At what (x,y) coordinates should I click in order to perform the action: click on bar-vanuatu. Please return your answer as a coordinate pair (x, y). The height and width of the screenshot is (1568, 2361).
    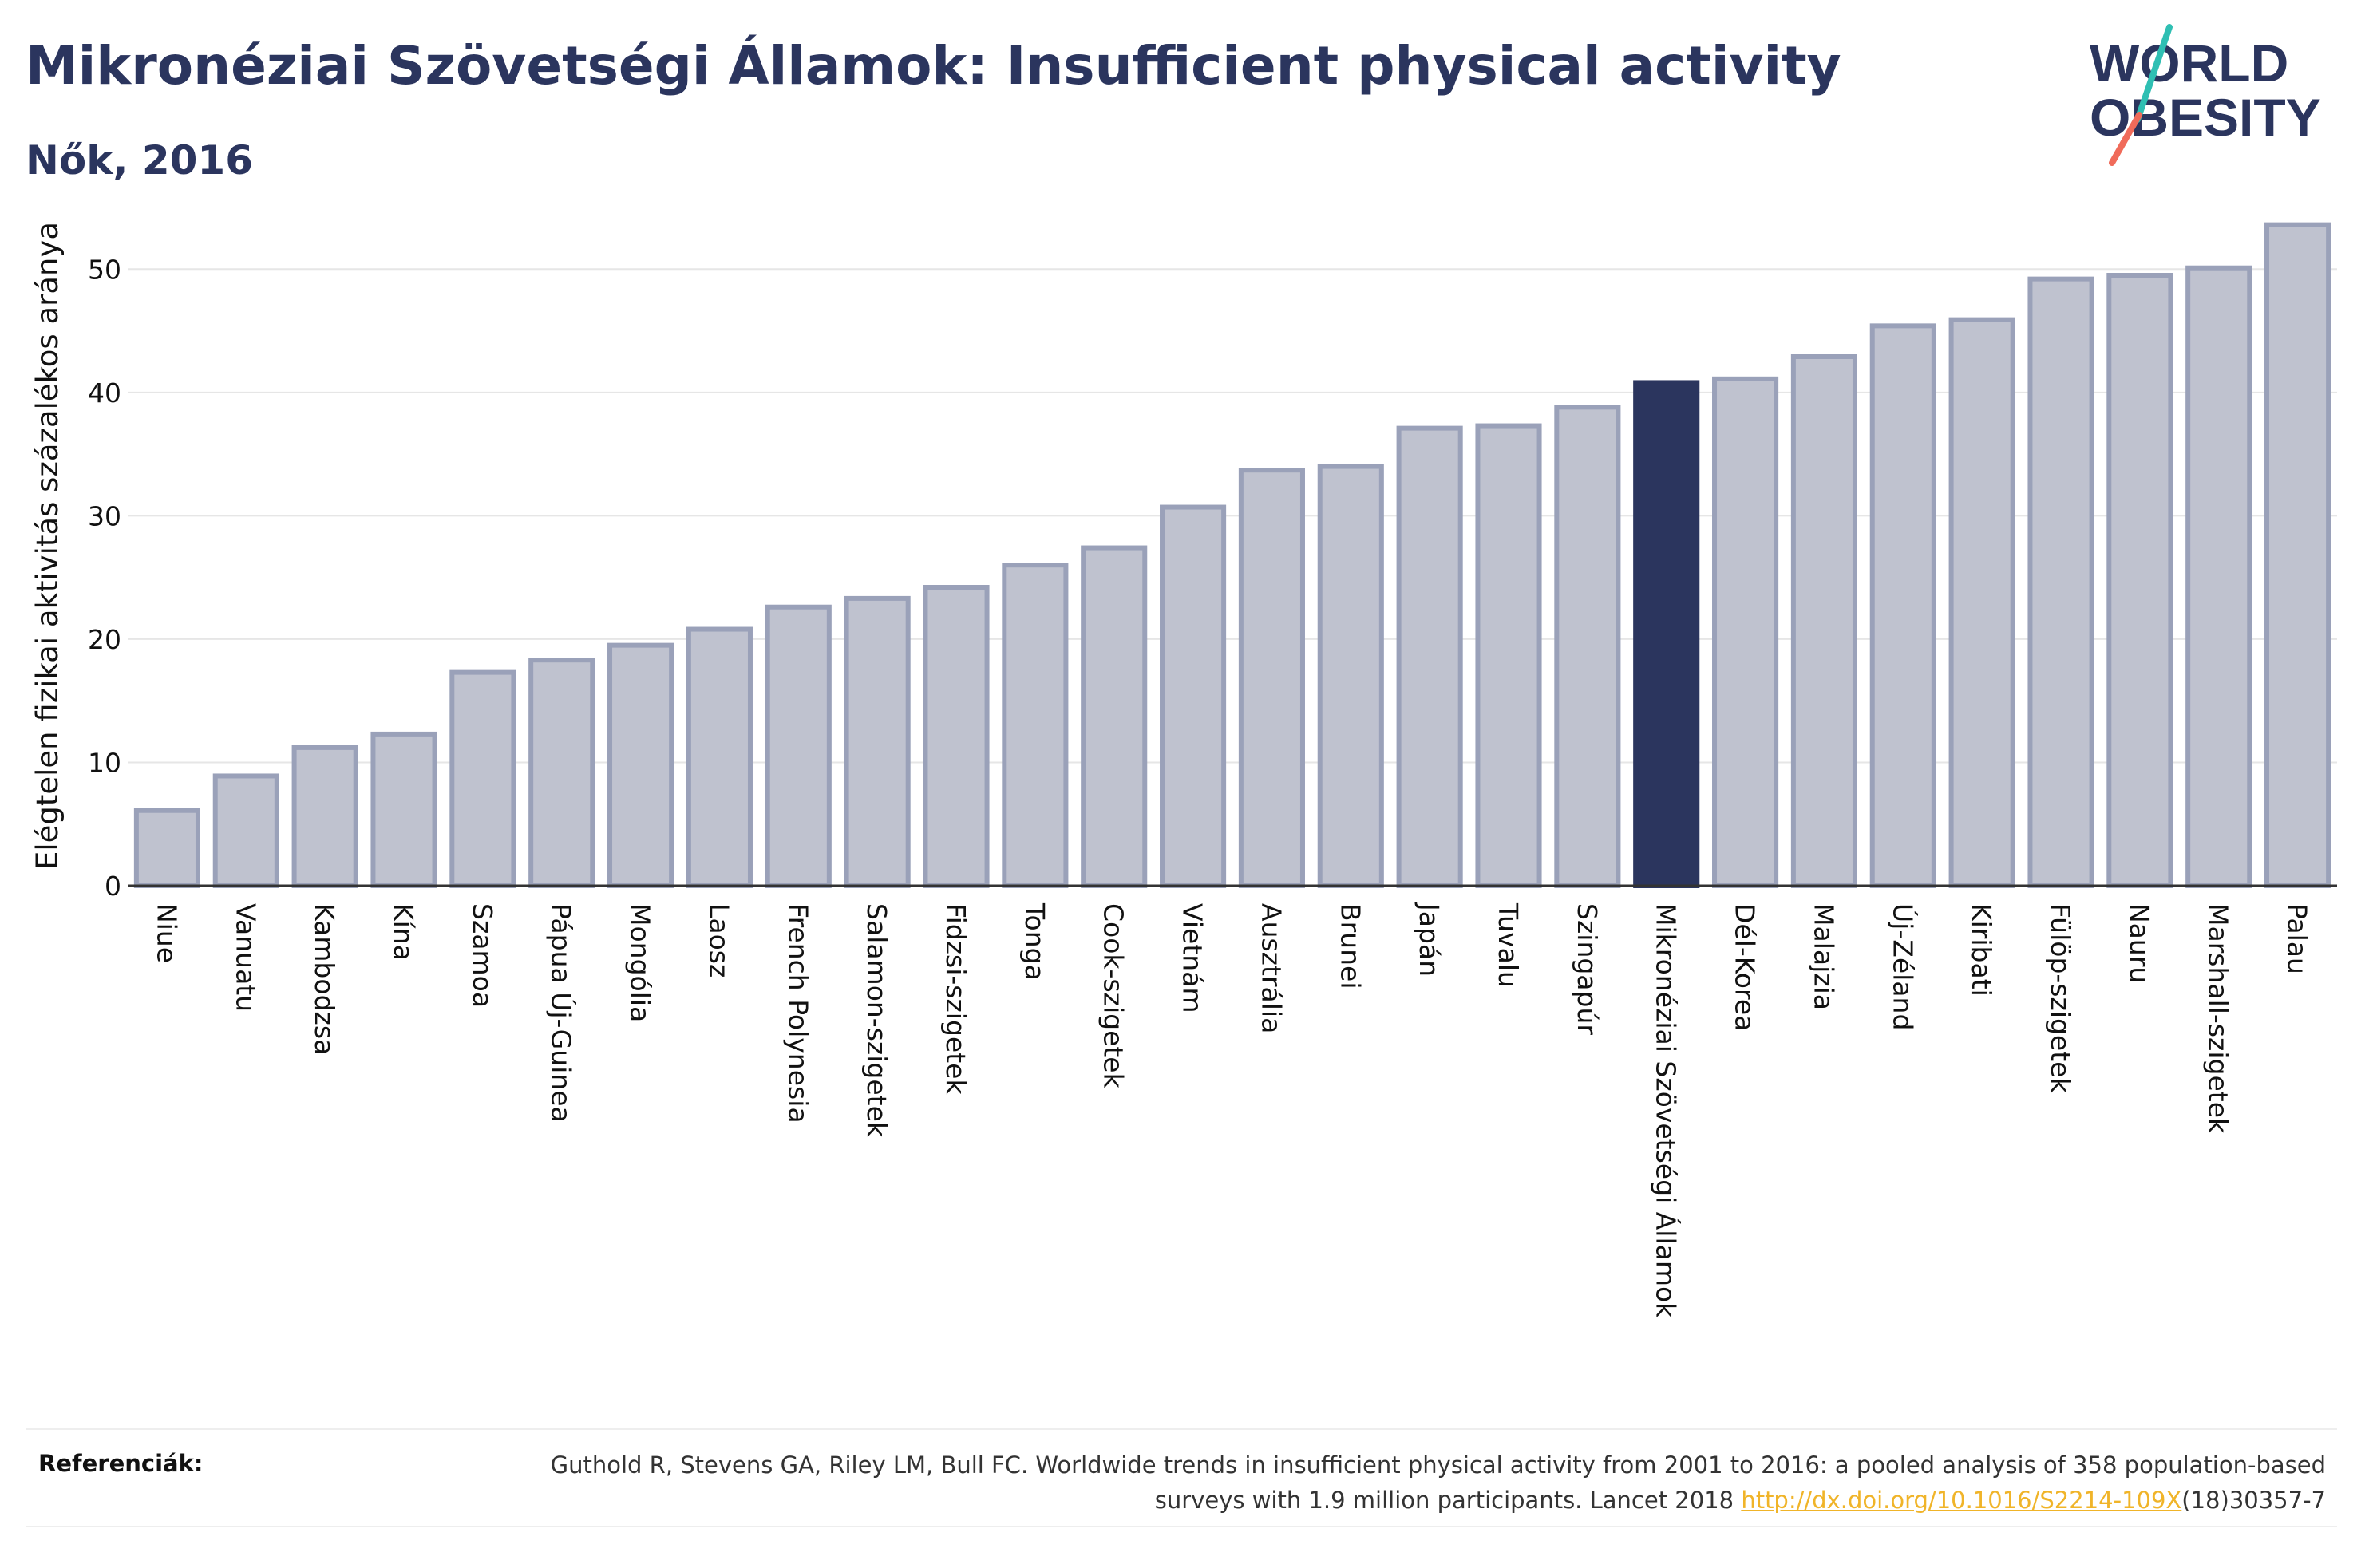
    Looking at the image, I should click on (245, 830).